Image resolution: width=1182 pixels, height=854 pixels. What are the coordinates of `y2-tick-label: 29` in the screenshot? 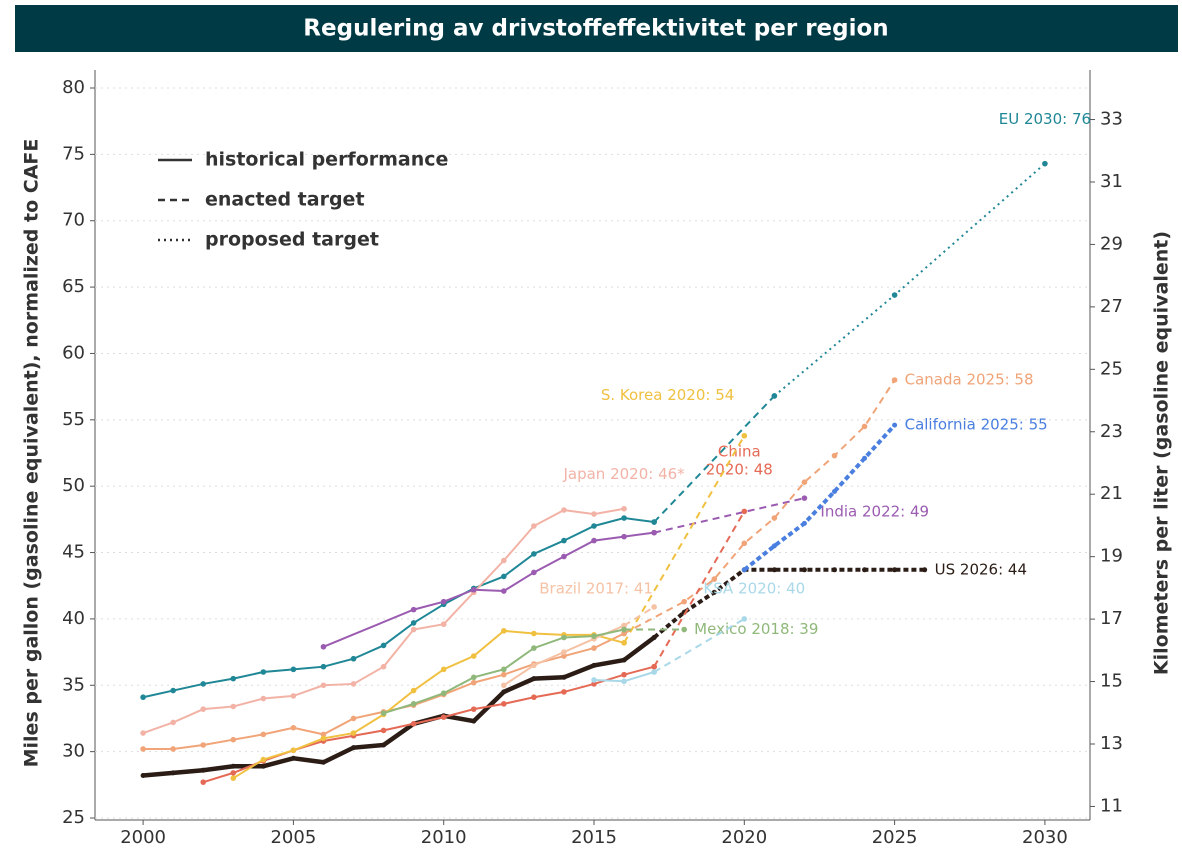 It's located at (1111, 243).